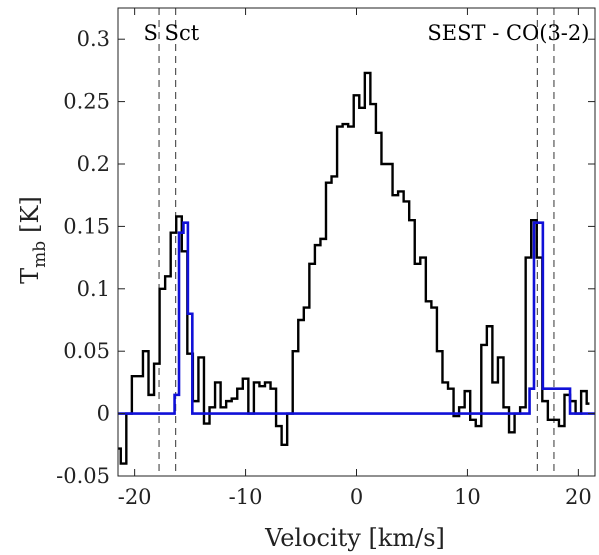  I want to click on x-axis-label: Velocity [km/s], so click(354, 538).